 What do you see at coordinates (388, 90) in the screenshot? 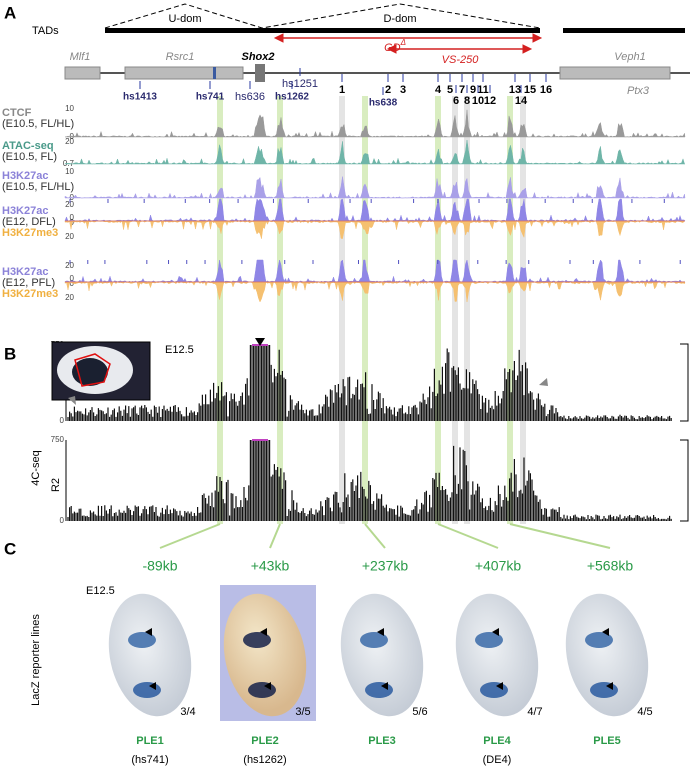
I see `element-label: 2` at bounding box center [388, 90].